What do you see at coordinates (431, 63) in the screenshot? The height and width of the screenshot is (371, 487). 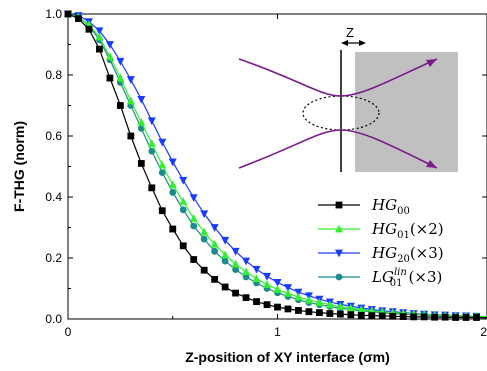 I see `arrow-head-upper` at bounding box center [431, 63].